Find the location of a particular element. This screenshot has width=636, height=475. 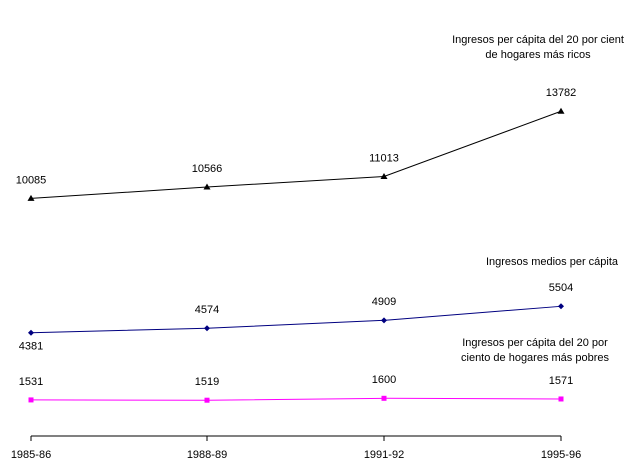

x-tick-label: 1988-89 is located at coordinates (207, 455).